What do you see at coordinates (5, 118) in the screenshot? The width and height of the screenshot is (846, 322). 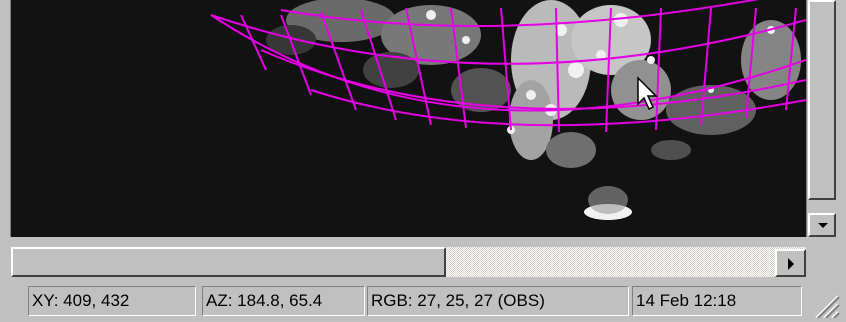 I see `viewport-edge` at bounding box center [5, 118].